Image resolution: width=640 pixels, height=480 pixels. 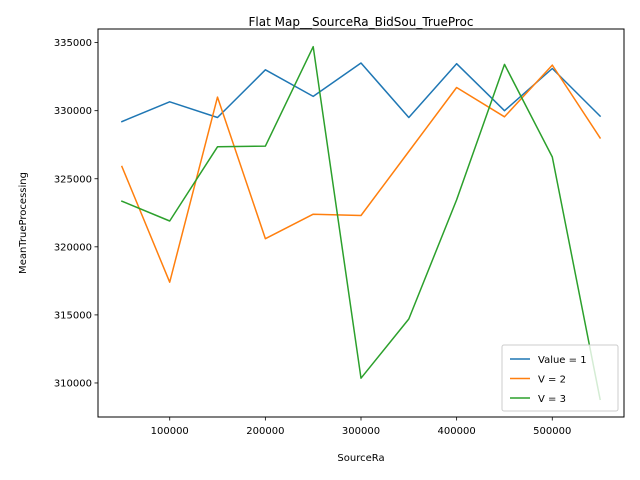 What do you see at coordinates (73, 111) in the screenshot?
I see `y-tick-label: 330000` at bounding box center [73, 111].